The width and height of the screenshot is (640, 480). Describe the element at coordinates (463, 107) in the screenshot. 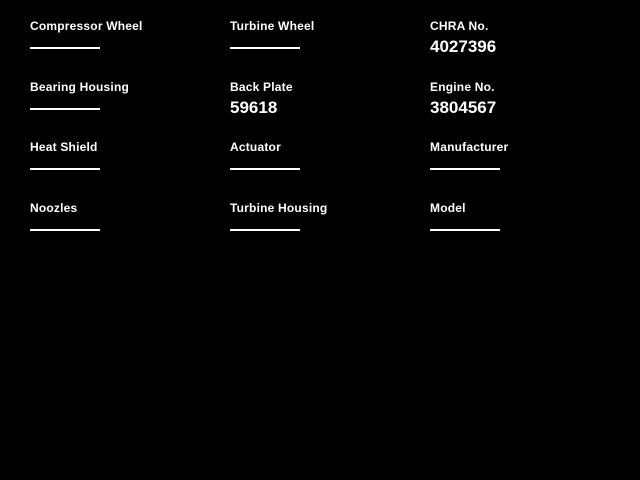

I see `field-value: 3804567` at that location.